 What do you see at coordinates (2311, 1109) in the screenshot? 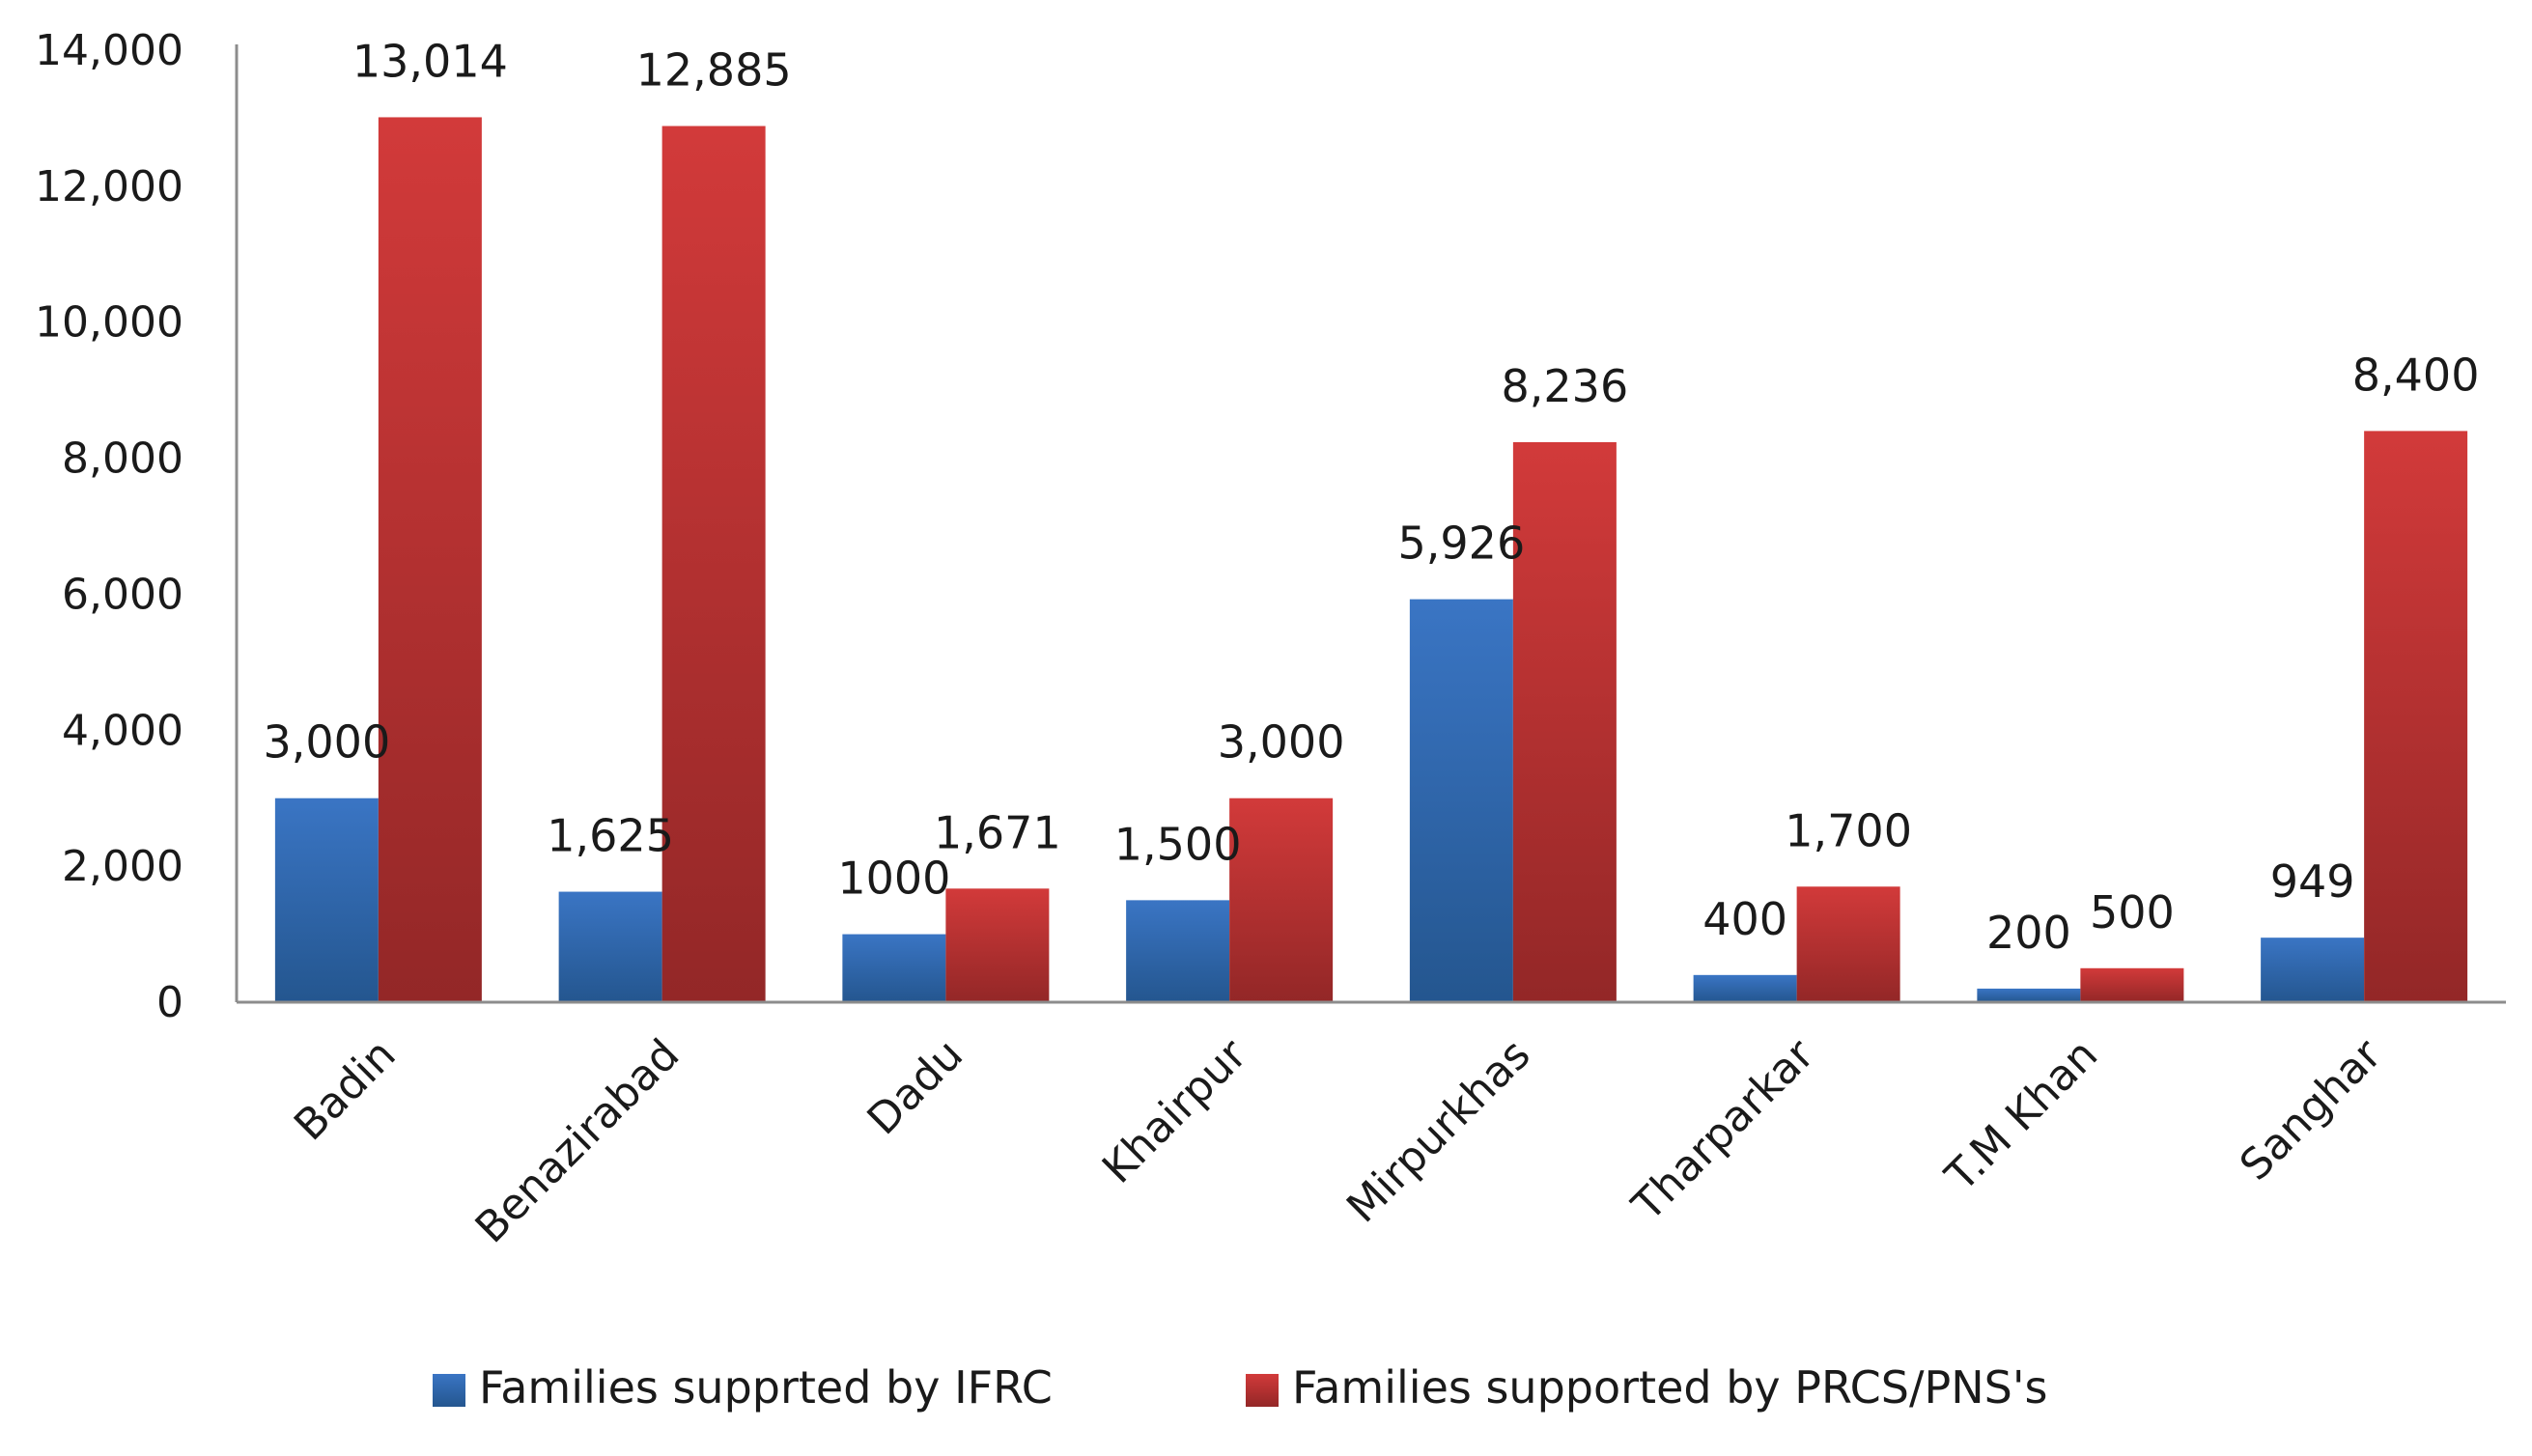
I see `x-tick-label: Sanghar` at bounding box center [2311, 1109].